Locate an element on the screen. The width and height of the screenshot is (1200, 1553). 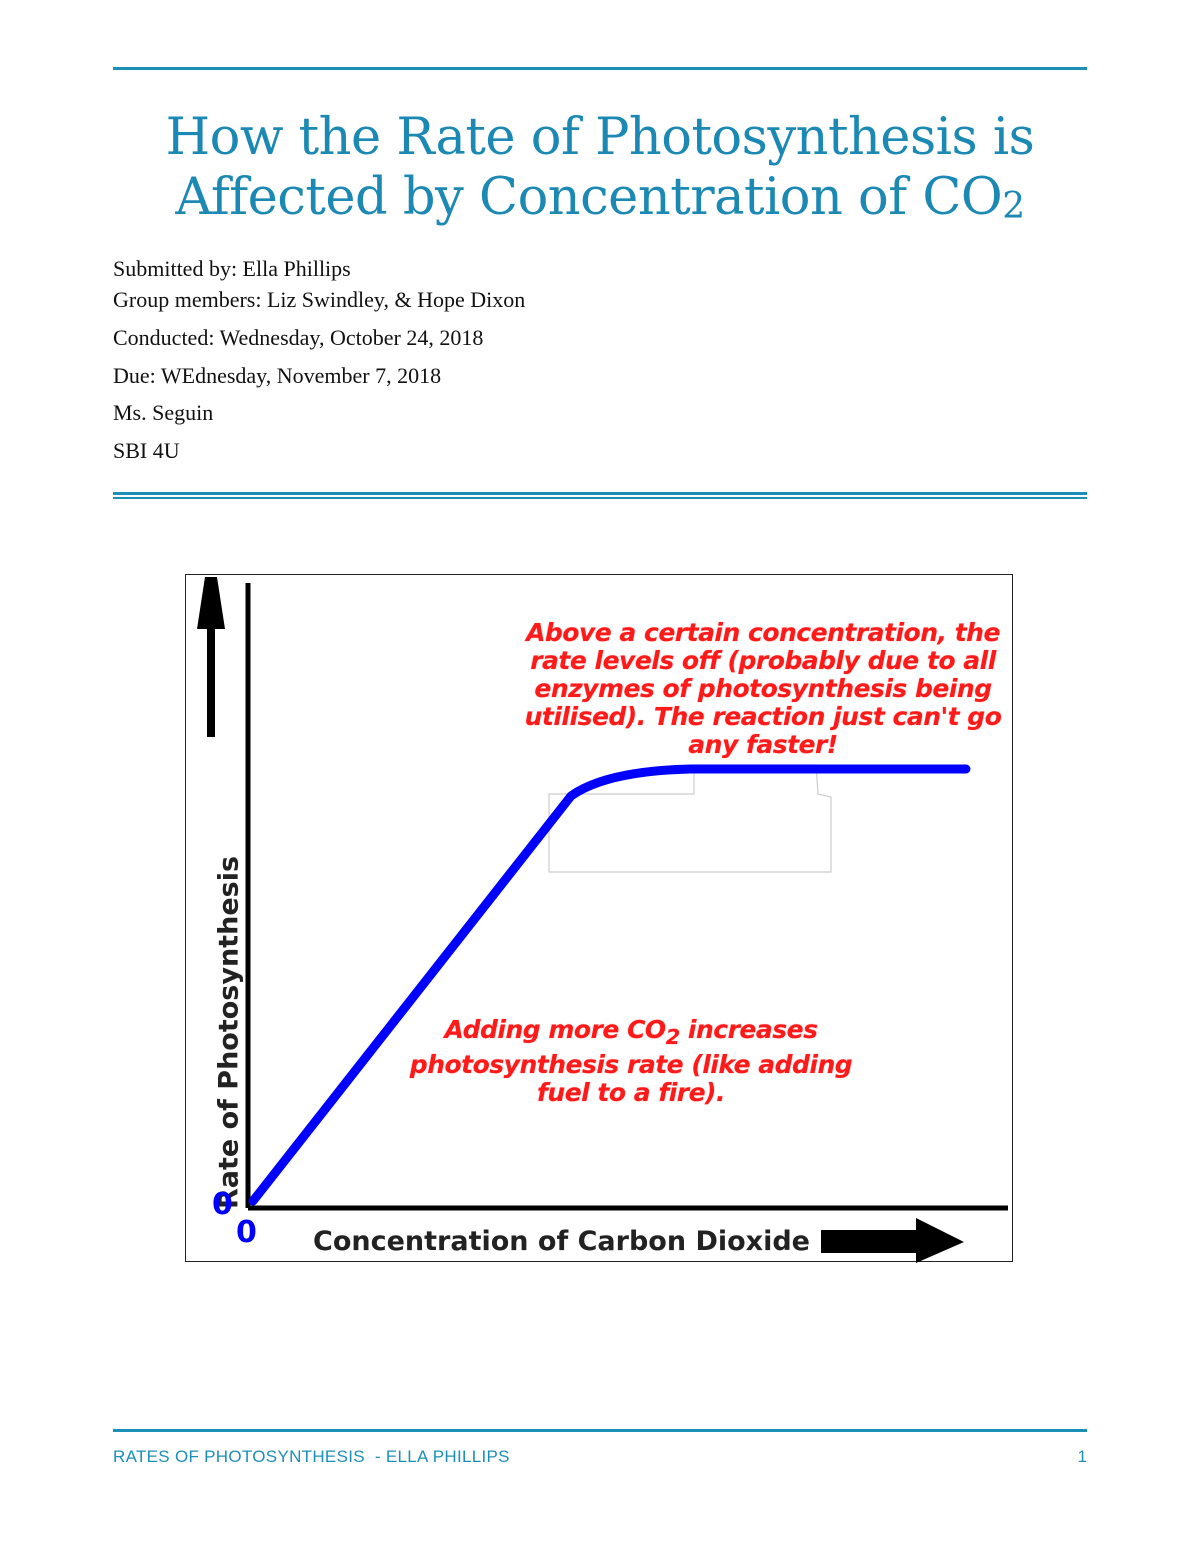
page-number: 1 is located at coordinates (1082, 1456).